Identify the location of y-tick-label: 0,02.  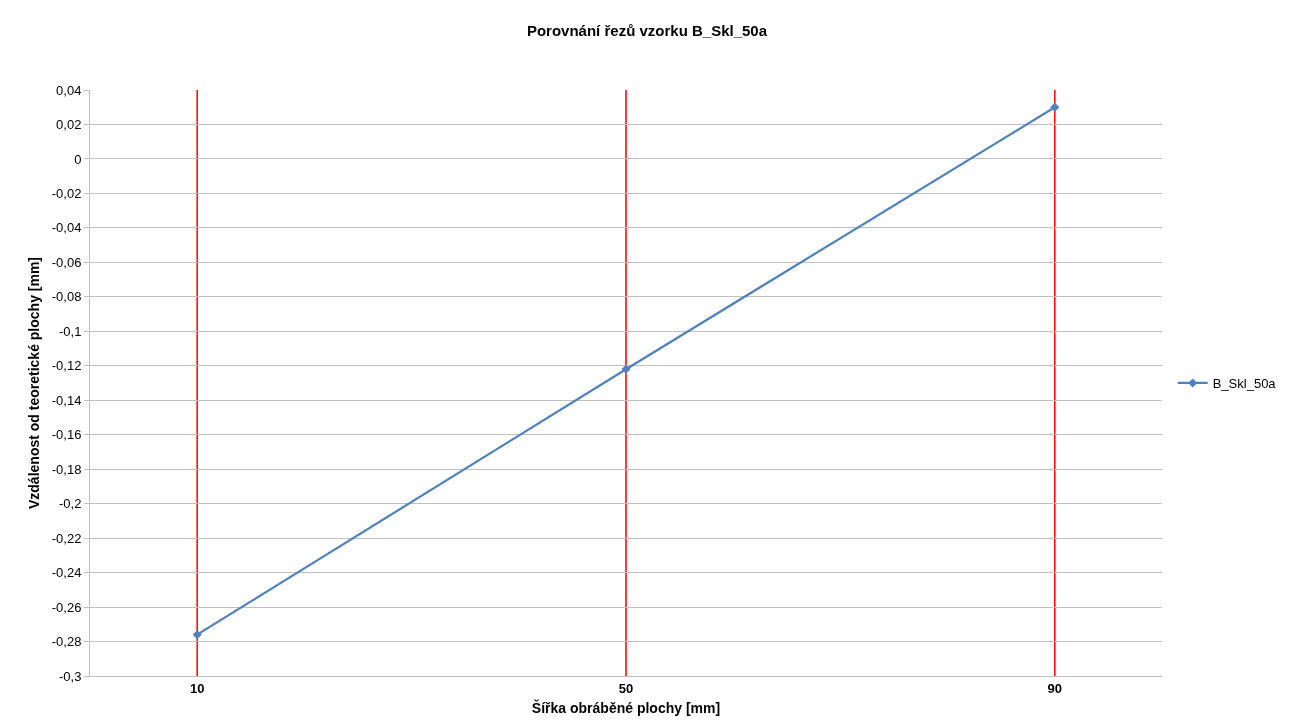
(69, 125).